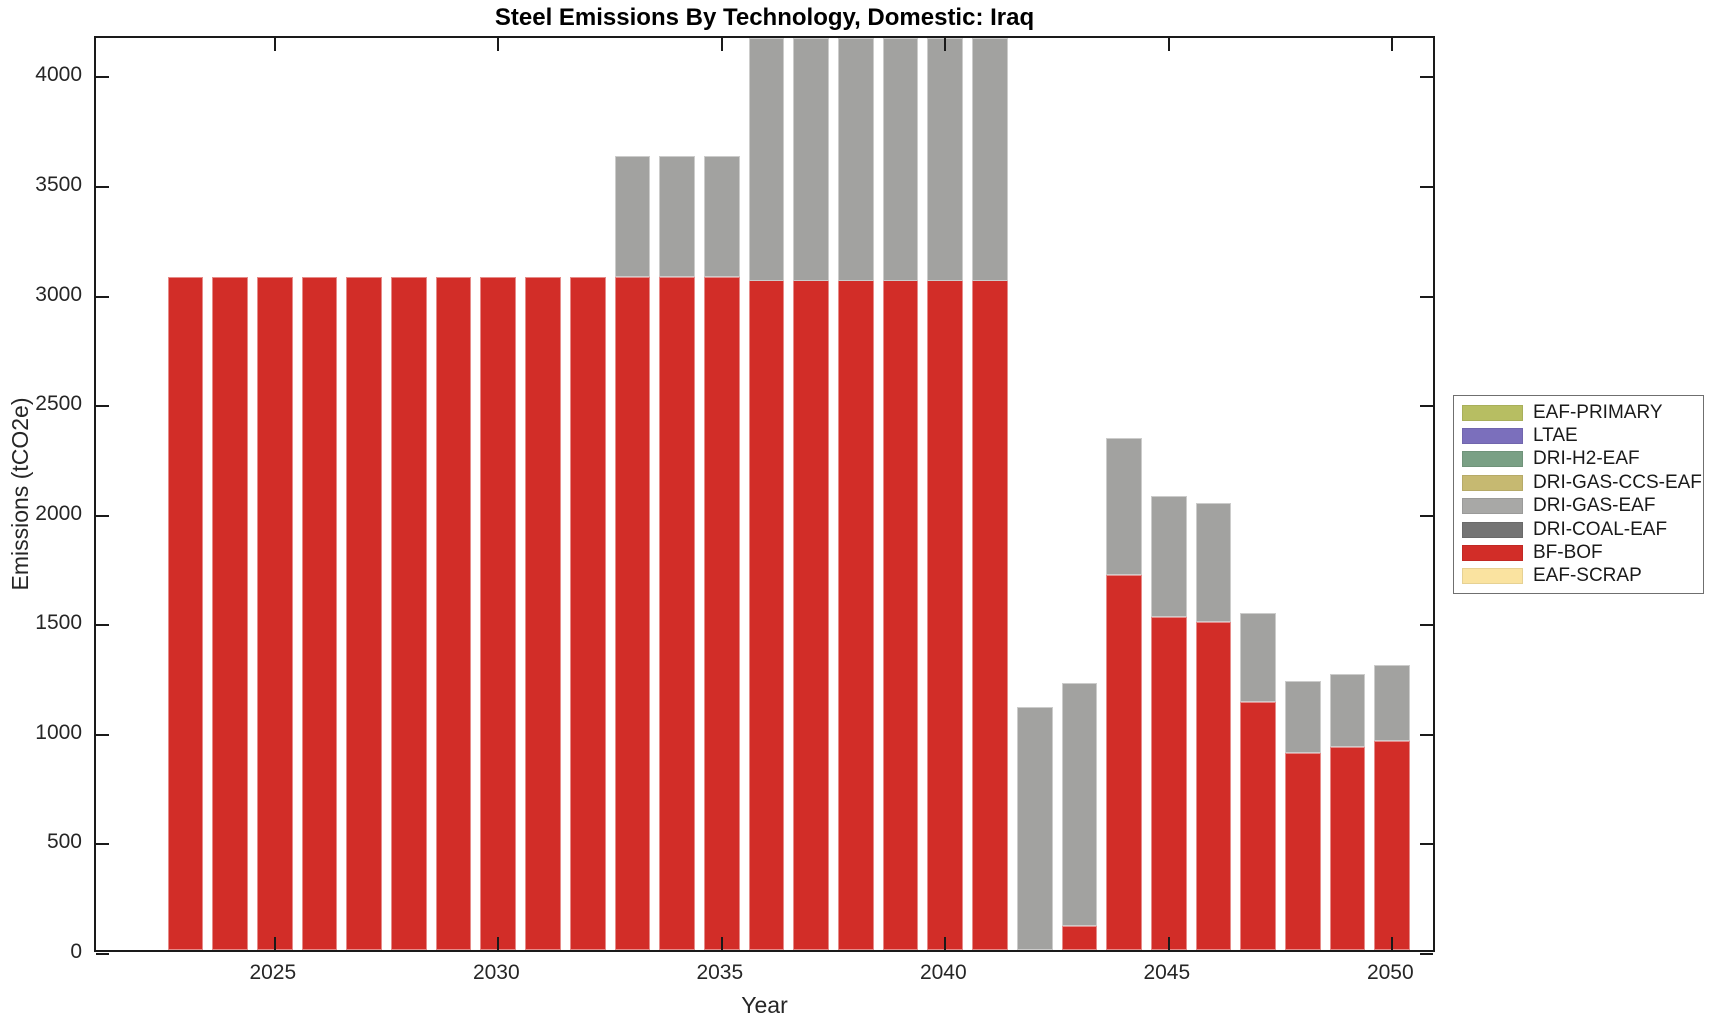  Describe the element at coordinates (811, 160) in the screenshot. I see `bar-segment-dri-gas-eaf-2037` at that location.